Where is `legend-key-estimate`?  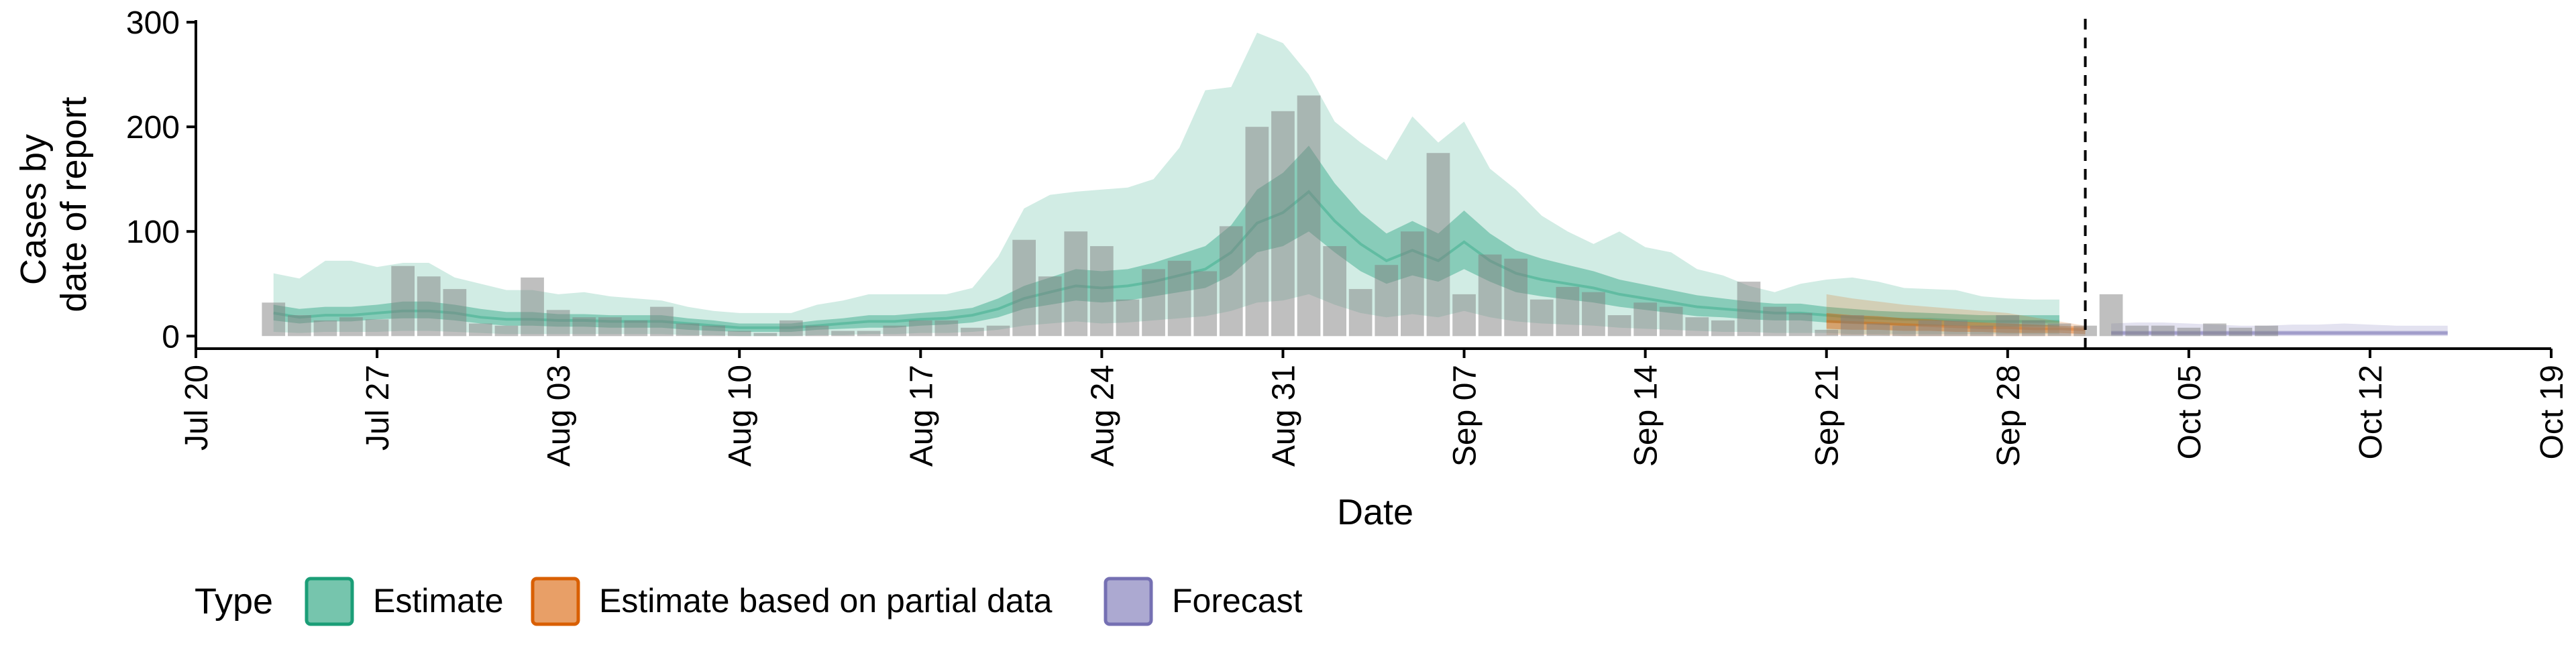 legend-key-estimate is located at coordinates (329, 602).